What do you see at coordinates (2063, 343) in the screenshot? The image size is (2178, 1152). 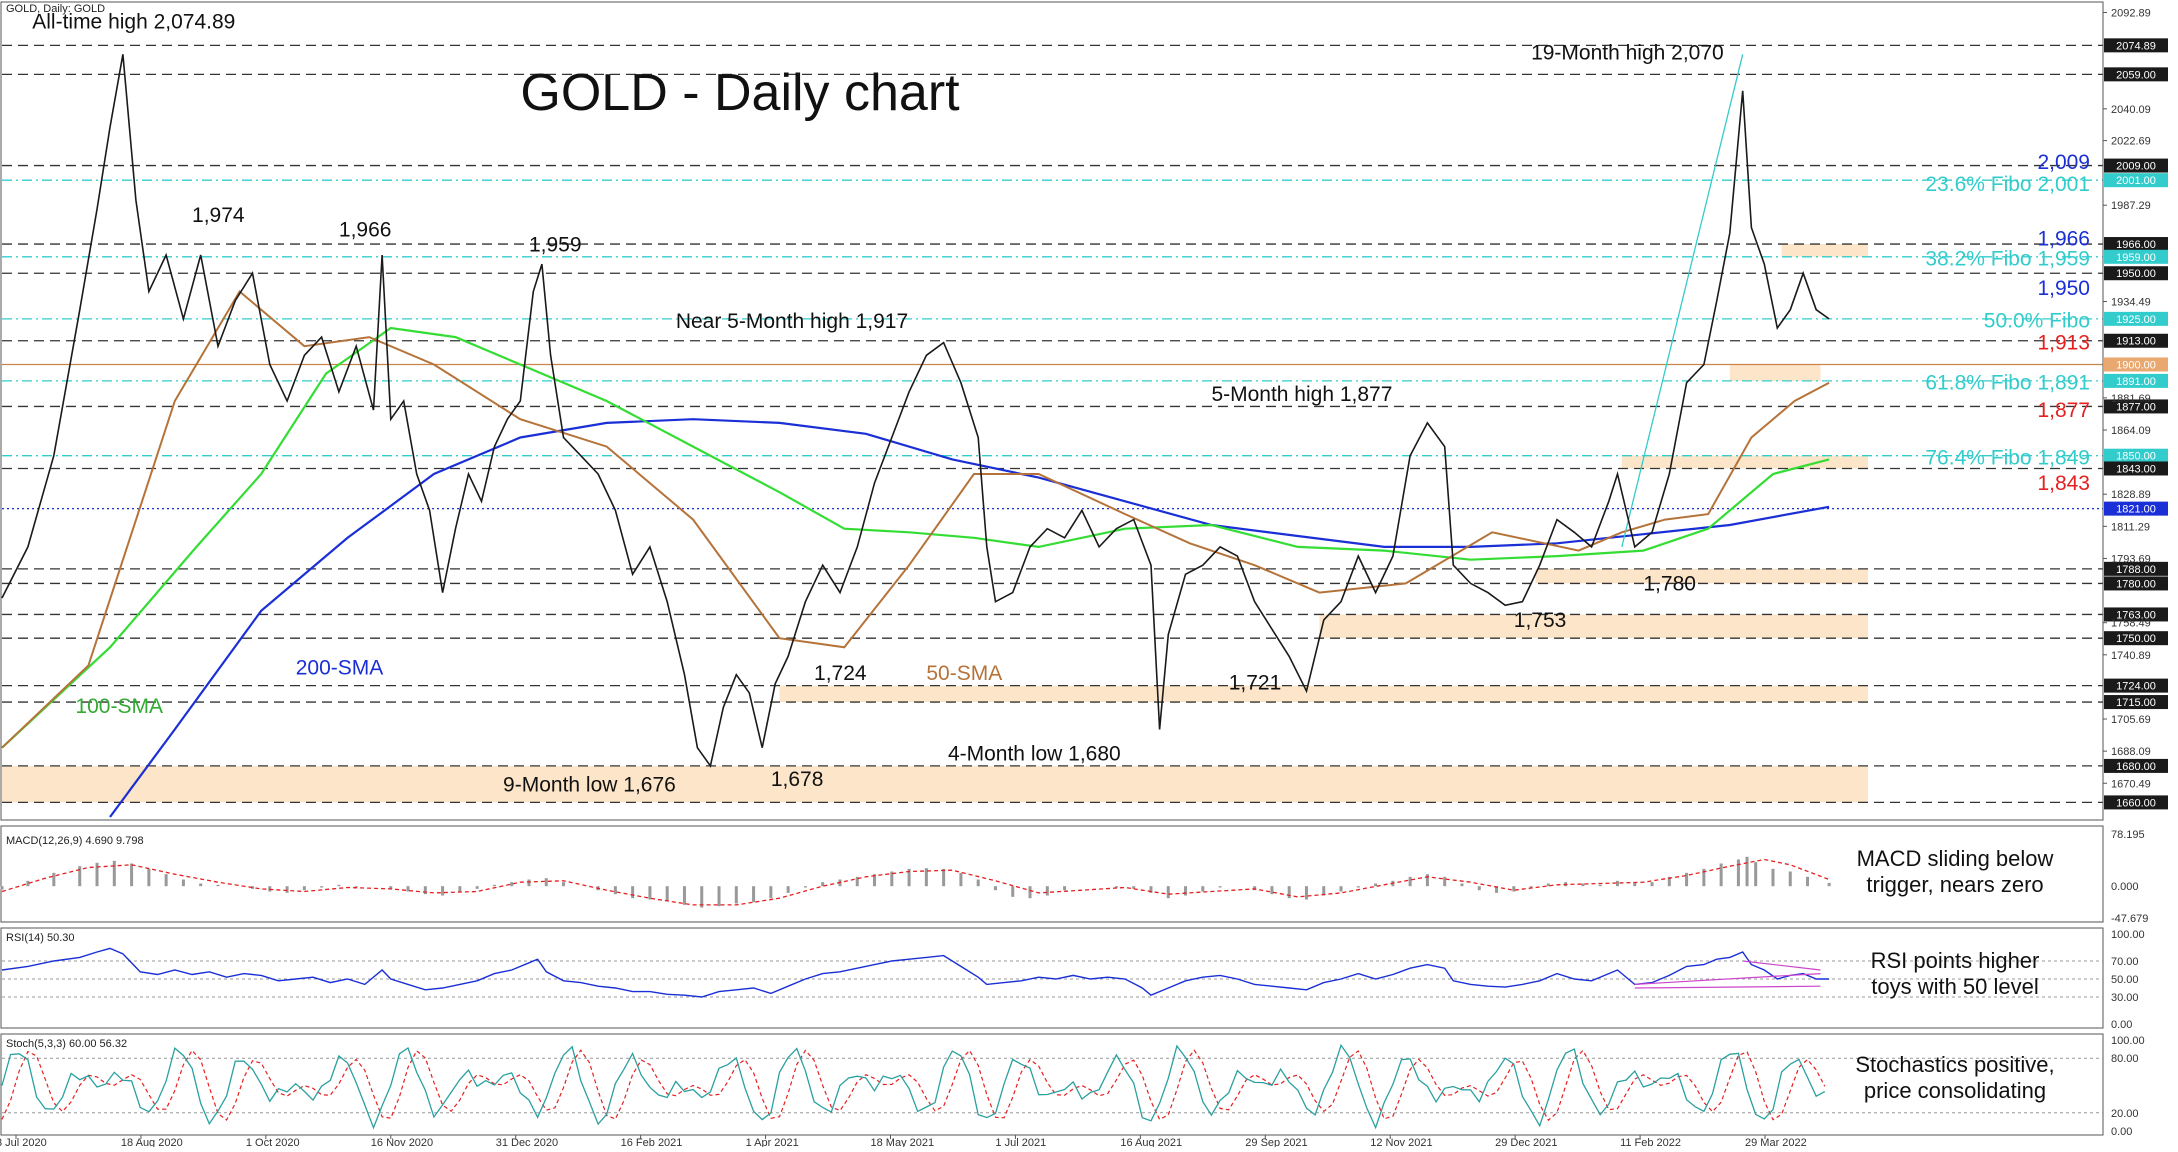 I see `right-label-6: 1,913` at bounding box center [2063, 343].